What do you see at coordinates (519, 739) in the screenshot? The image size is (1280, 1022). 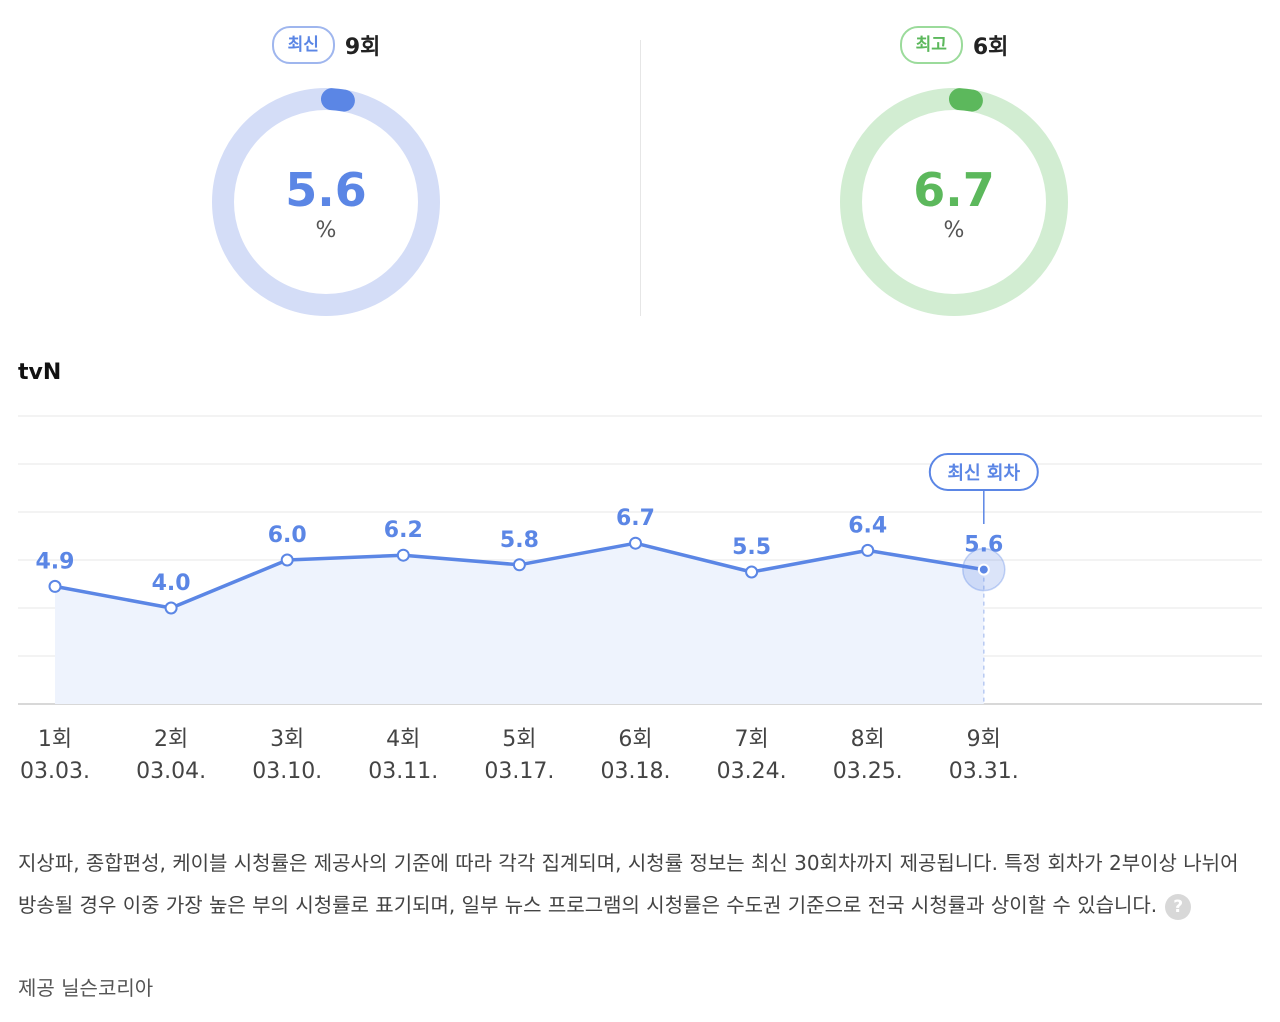 I see `x-tick-episode: 5회` at bounding box center [519, 739].